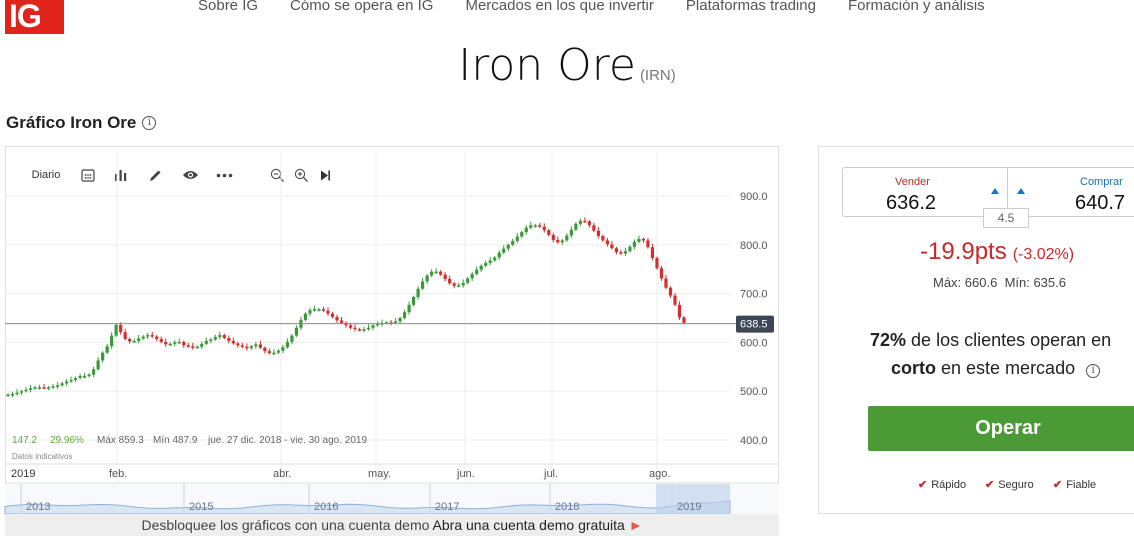 The height and width of the screenshot is (536, 1134). What do you see at coordinates (277, 175) in the screenshot?
I see `zoom-out-icon` at bounding box center [277, 175].